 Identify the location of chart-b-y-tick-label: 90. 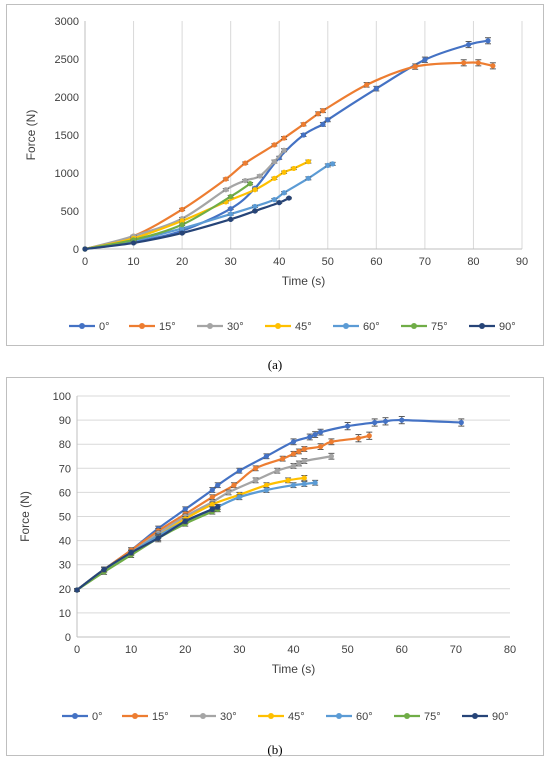
(65, 421).